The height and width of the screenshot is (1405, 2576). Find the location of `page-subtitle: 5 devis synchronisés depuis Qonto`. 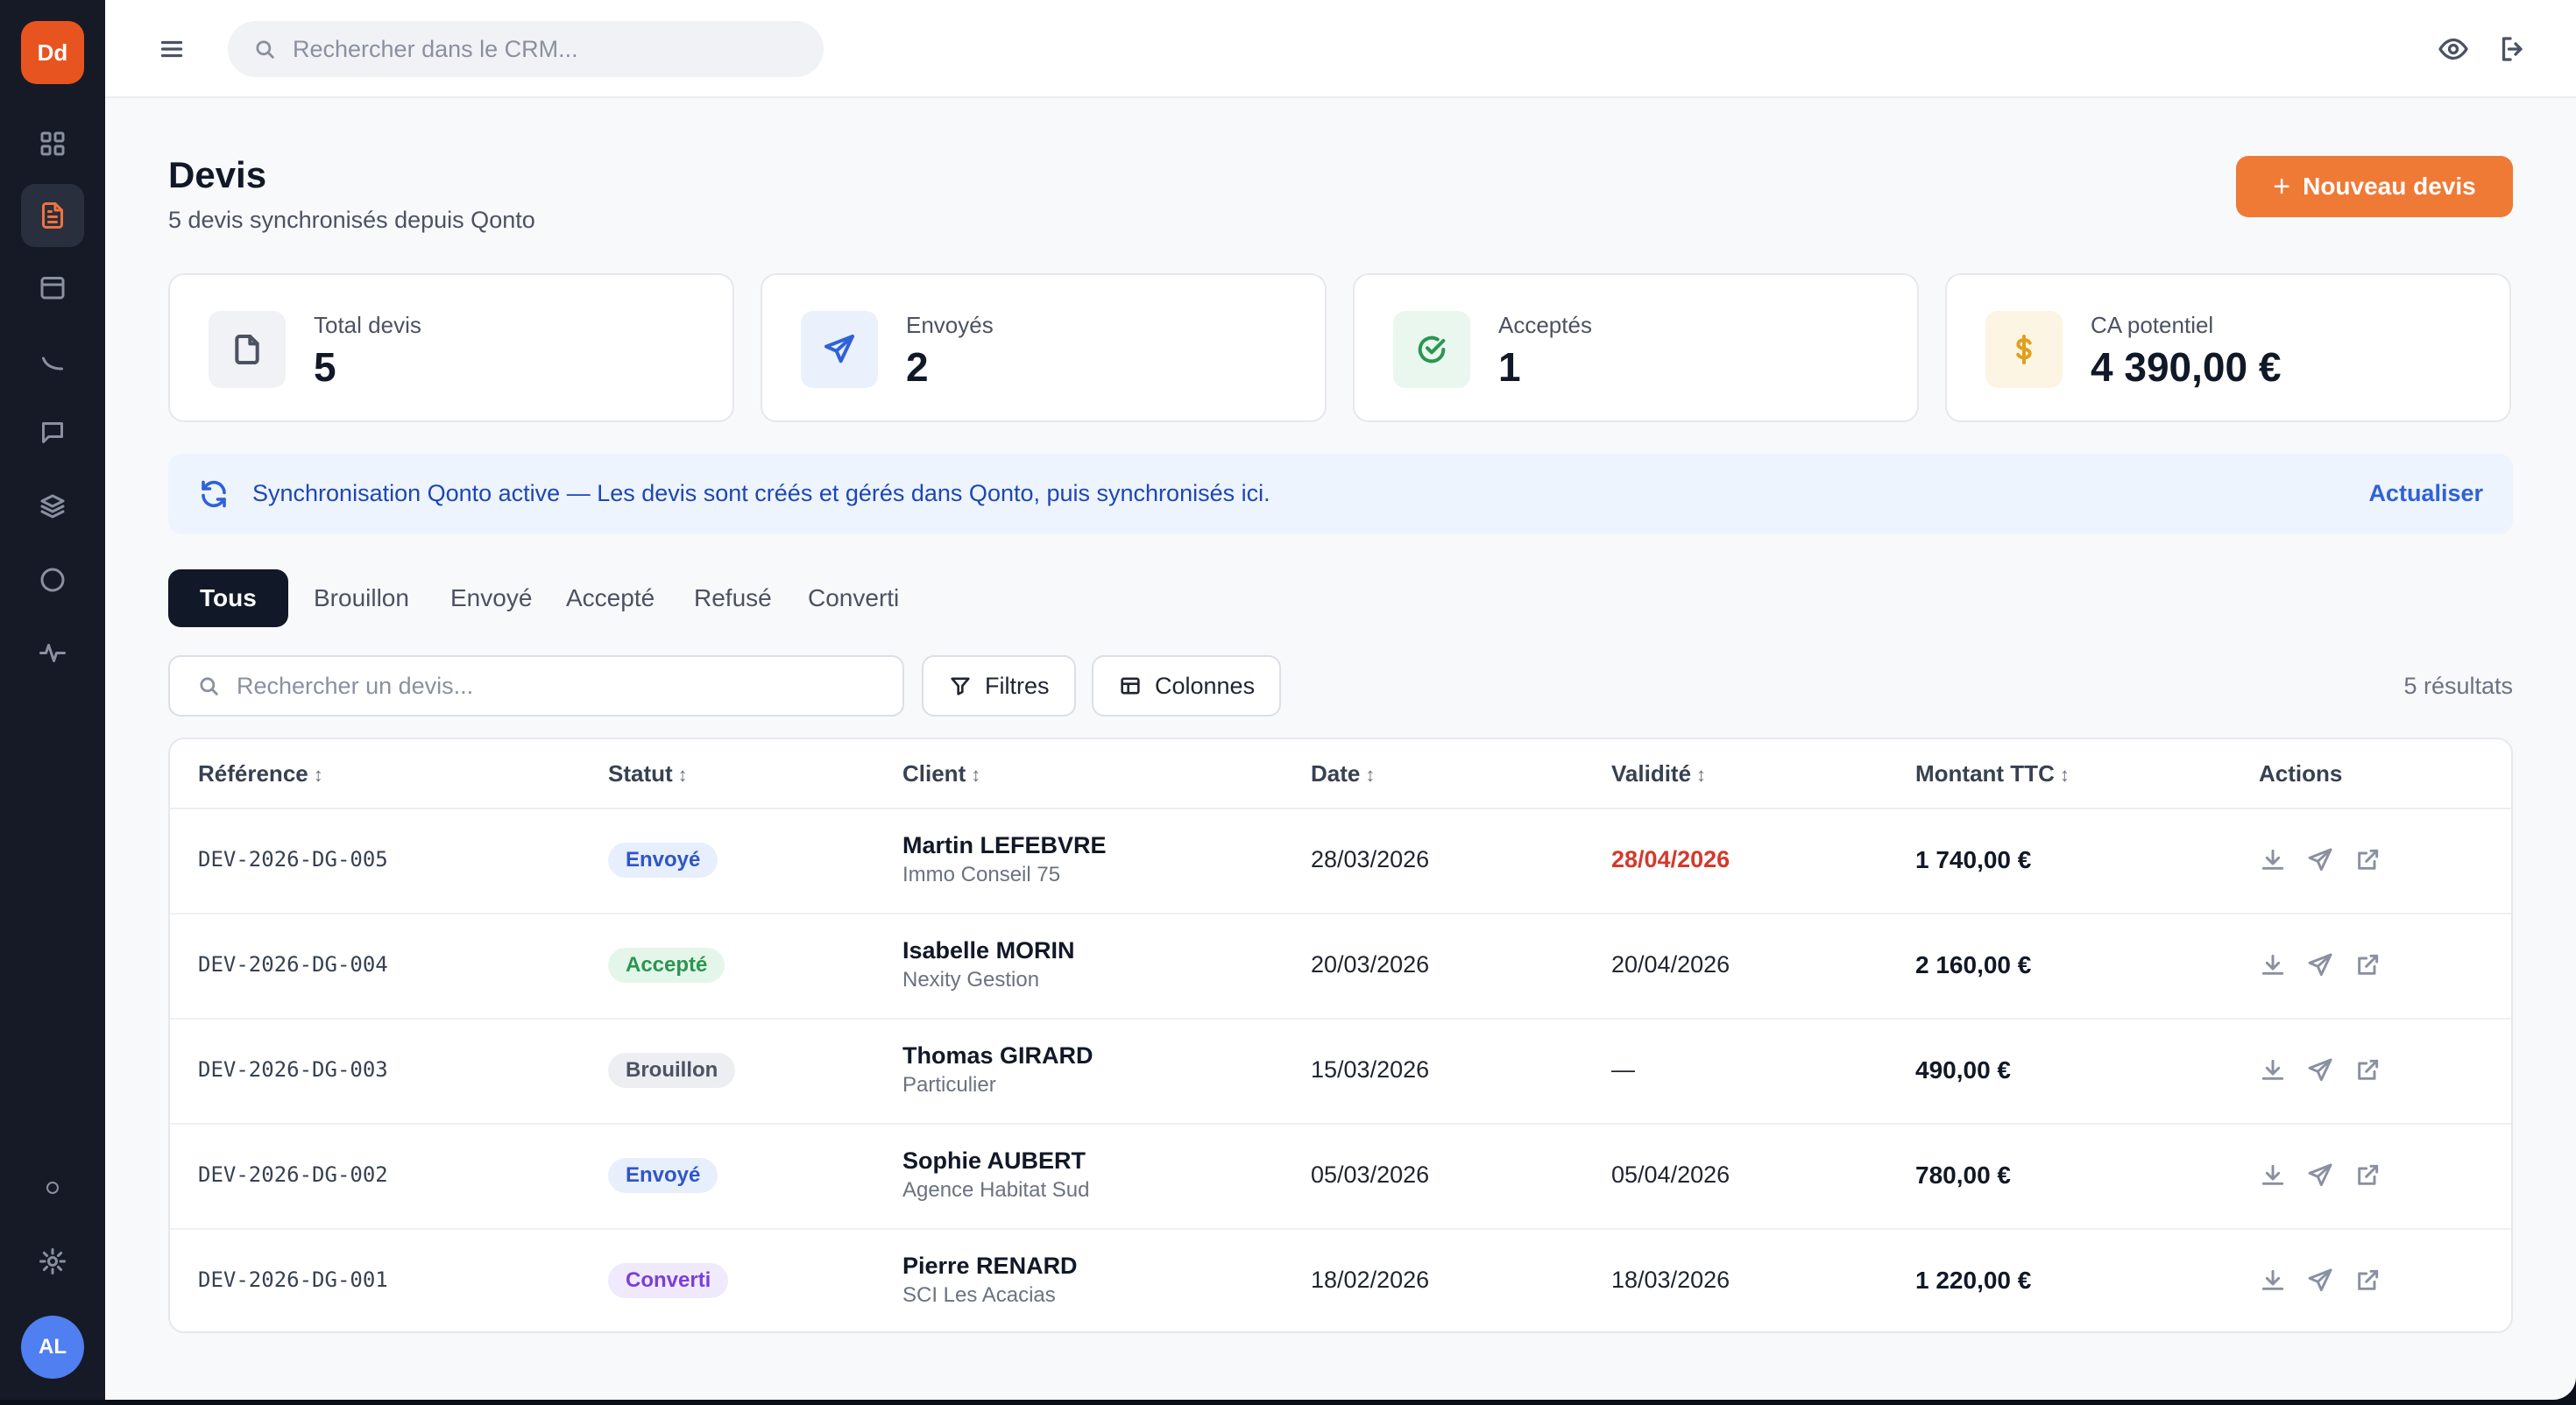

page-subtitle: 5 devis synchronisés depuis Qonto is located at coordinates (351, 220).